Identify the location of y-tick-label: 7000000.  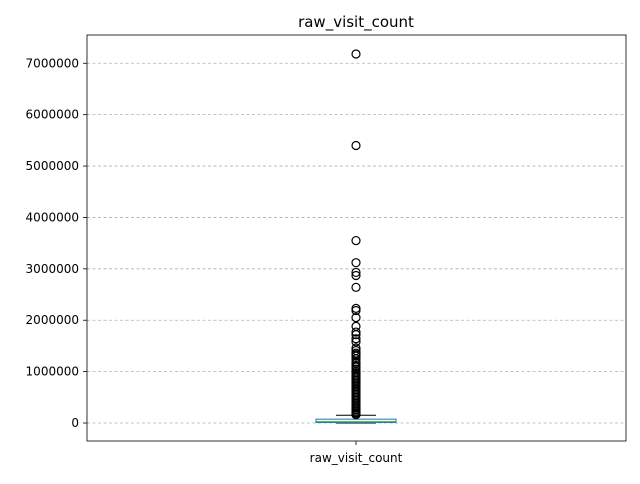
(52, 63).